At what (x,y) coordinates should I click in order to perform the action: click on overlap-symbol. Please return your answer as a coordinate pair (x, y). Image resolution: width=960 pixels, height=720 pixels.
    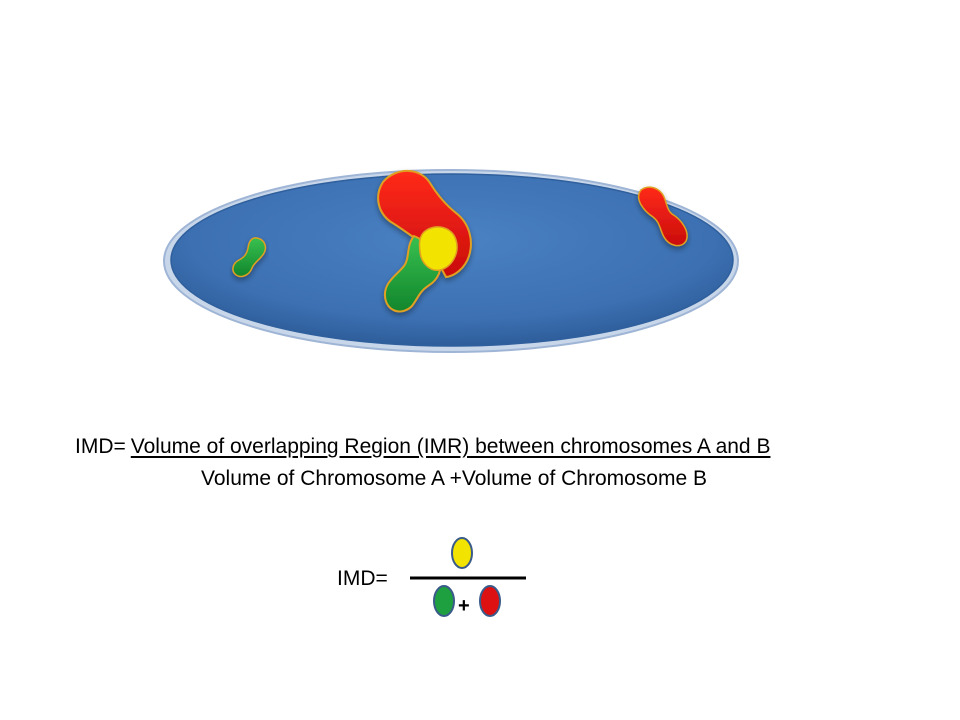
    Looking at the image, I should click on (462, 553).